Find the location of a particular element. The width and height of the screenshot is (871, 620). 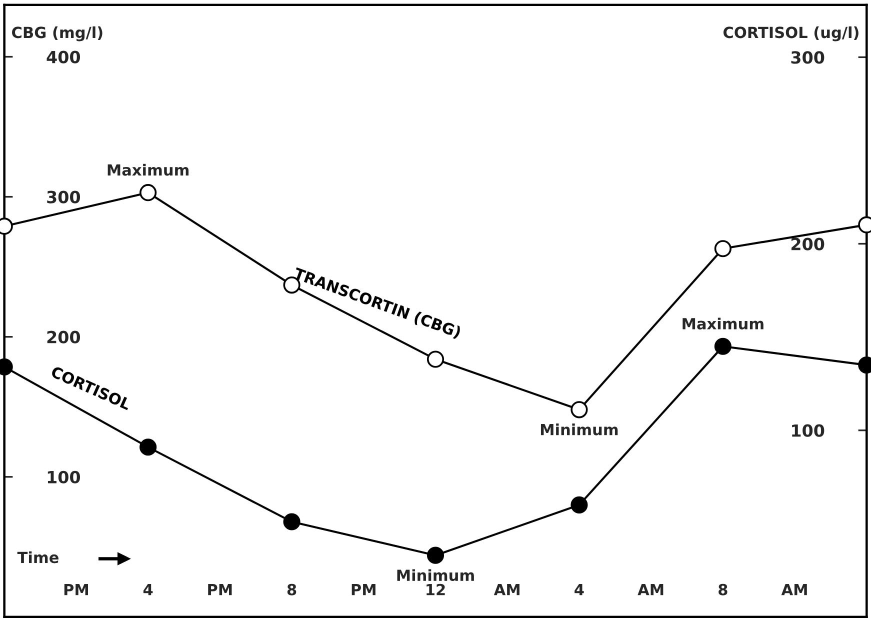

annotation: Time is located at coordinates (37, 557).